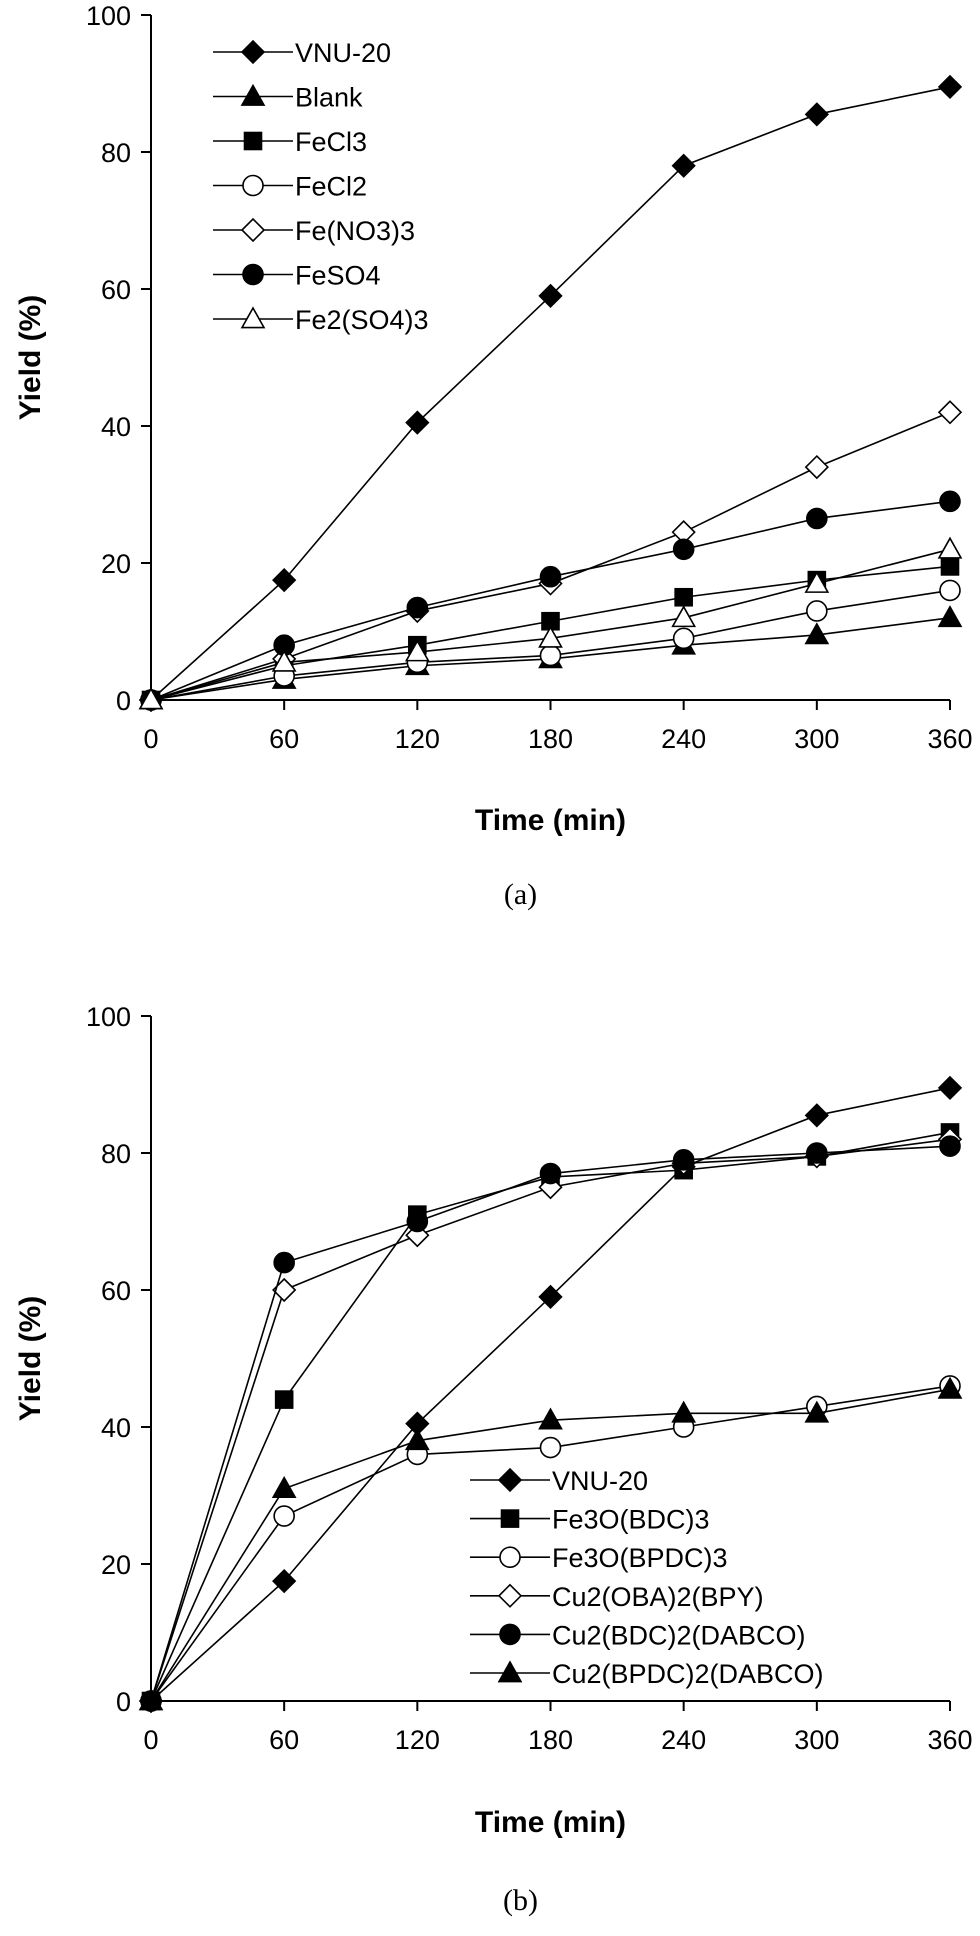  I want to click on legend-label: Fe2(SO4)3, so click(362, 320).